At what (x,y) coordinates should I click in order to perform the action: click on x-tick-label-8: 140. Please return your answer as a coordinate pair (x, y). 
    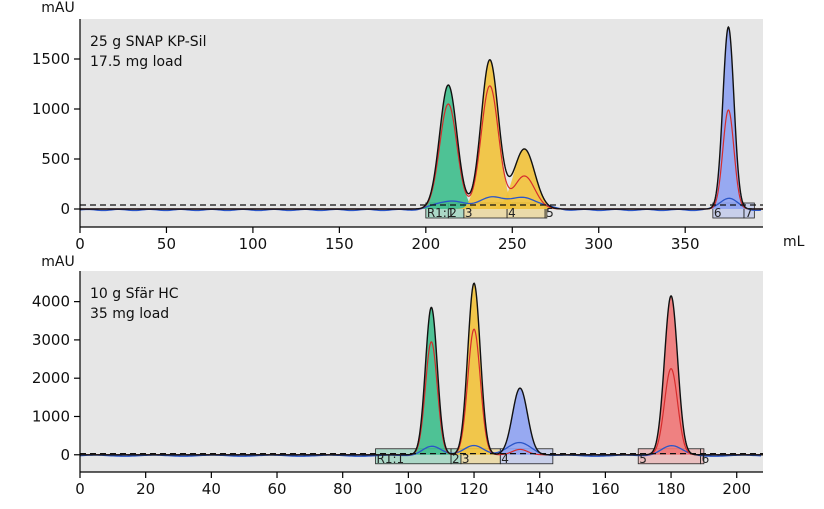
    Looking at the image, I should click on (539, 489).